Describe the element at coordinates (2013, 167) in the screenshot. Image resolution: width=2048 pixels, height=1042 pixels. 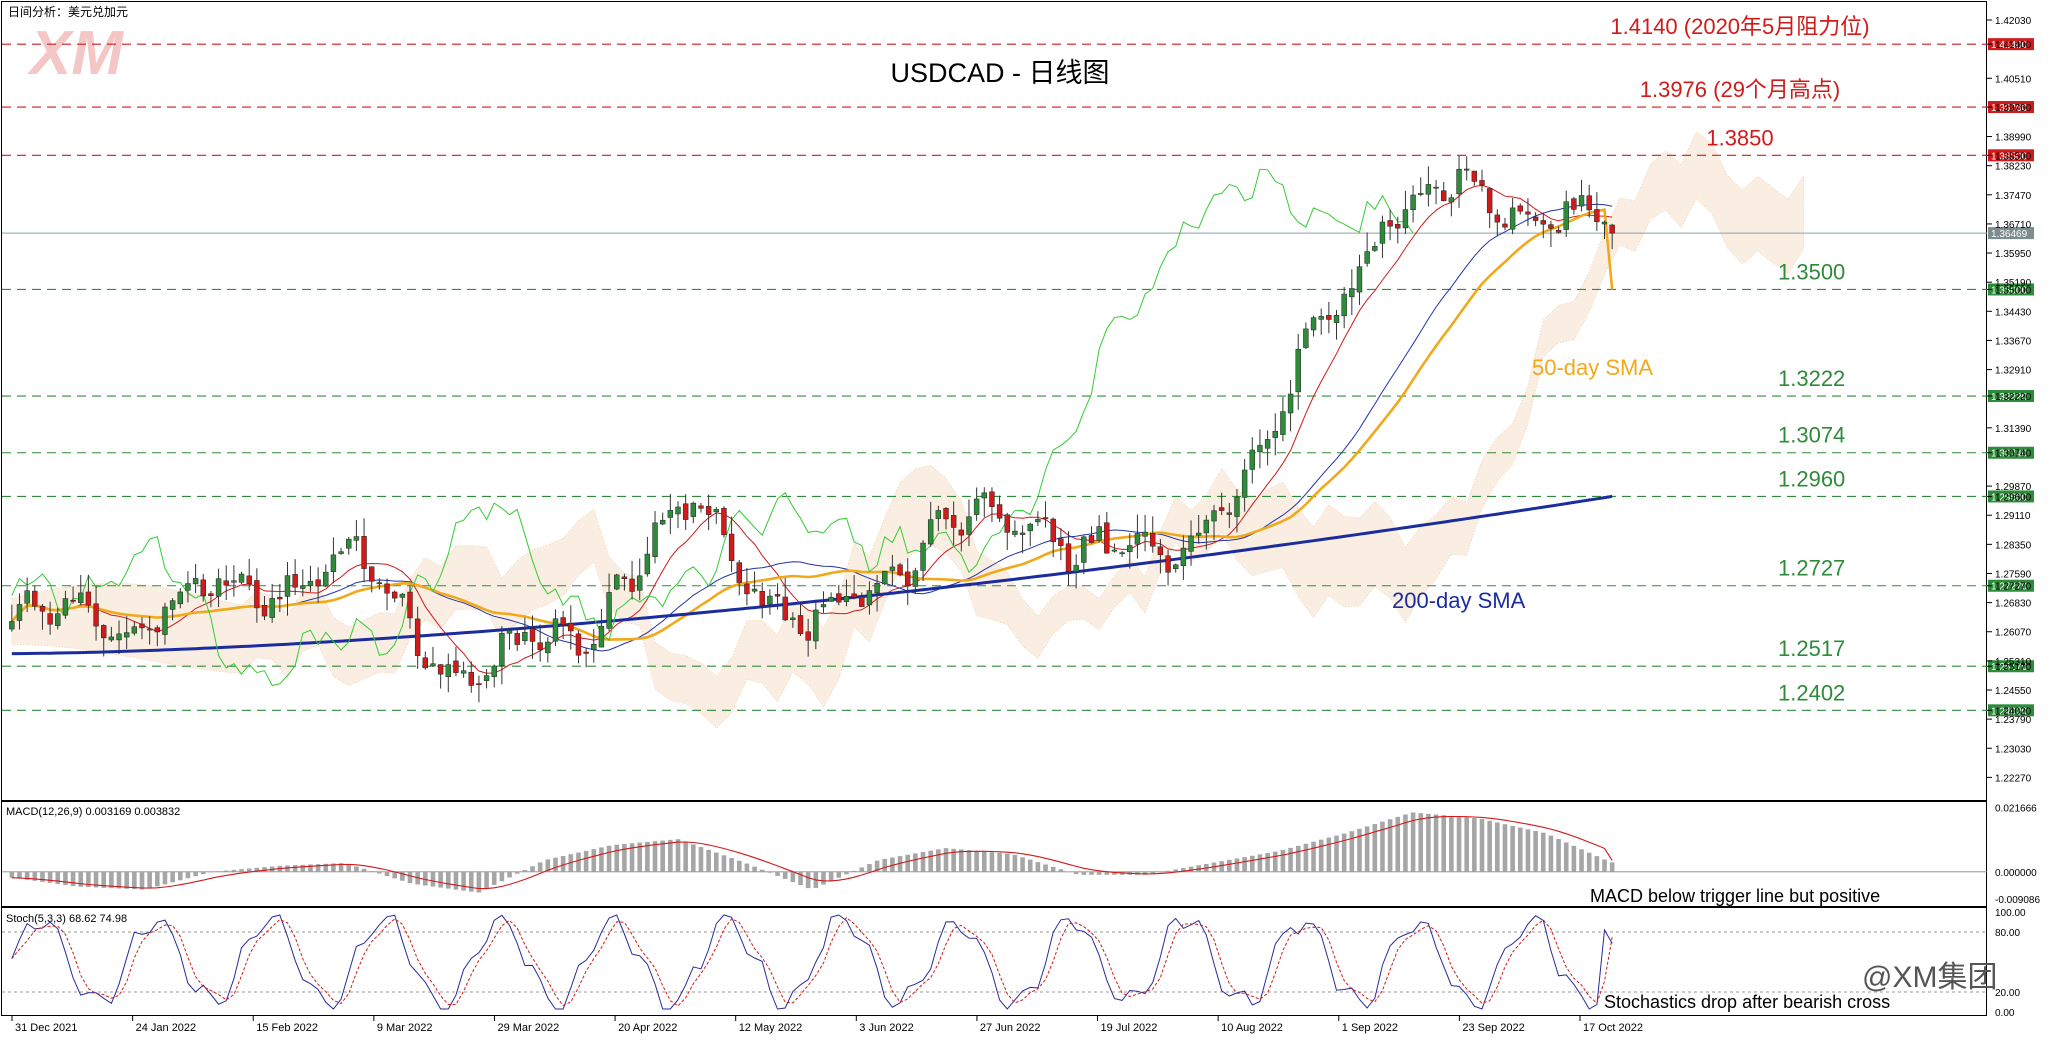
I see `price-tick-label: 1.38230` at that location.